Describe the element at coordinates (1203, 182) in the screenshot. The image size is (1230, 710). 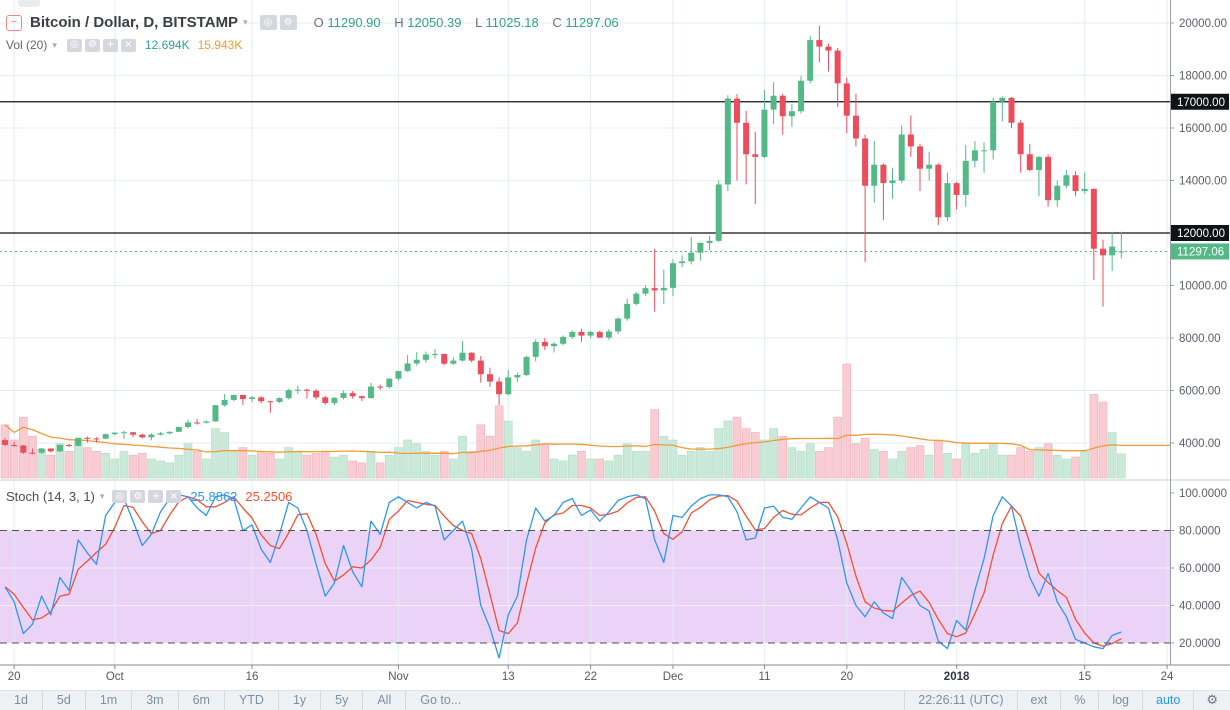
I see `price-axis-tick: 14000.00` at that location.